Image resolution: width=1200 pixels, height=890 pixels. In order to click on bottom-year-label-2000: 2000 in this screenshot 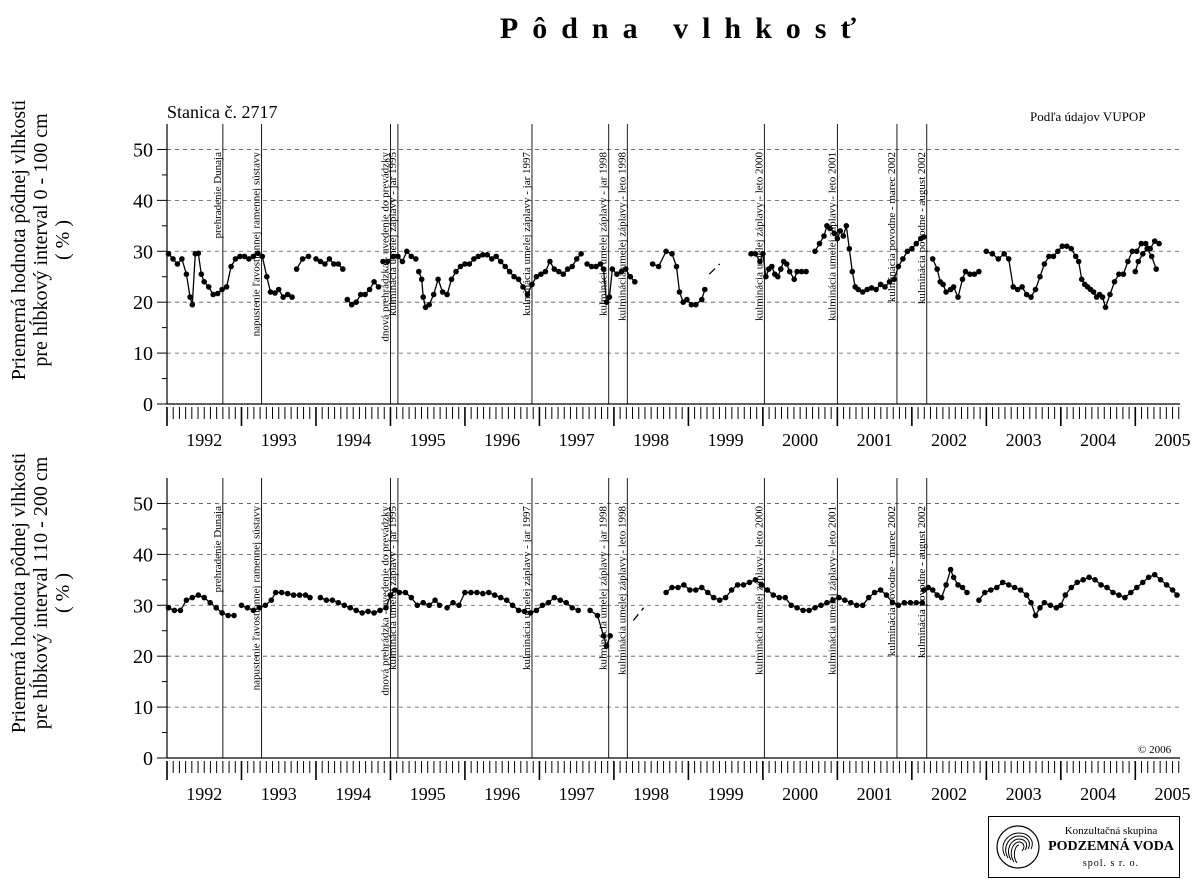, I will do `click(800, 794)`.